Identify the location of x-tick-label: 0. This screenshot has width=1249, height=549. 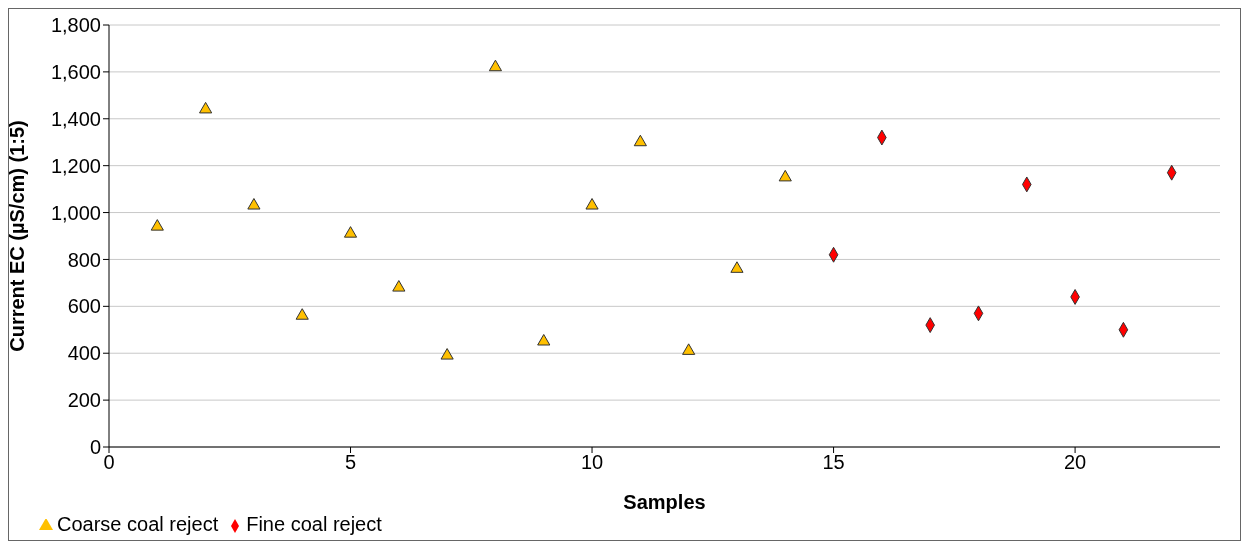
(109, 462).